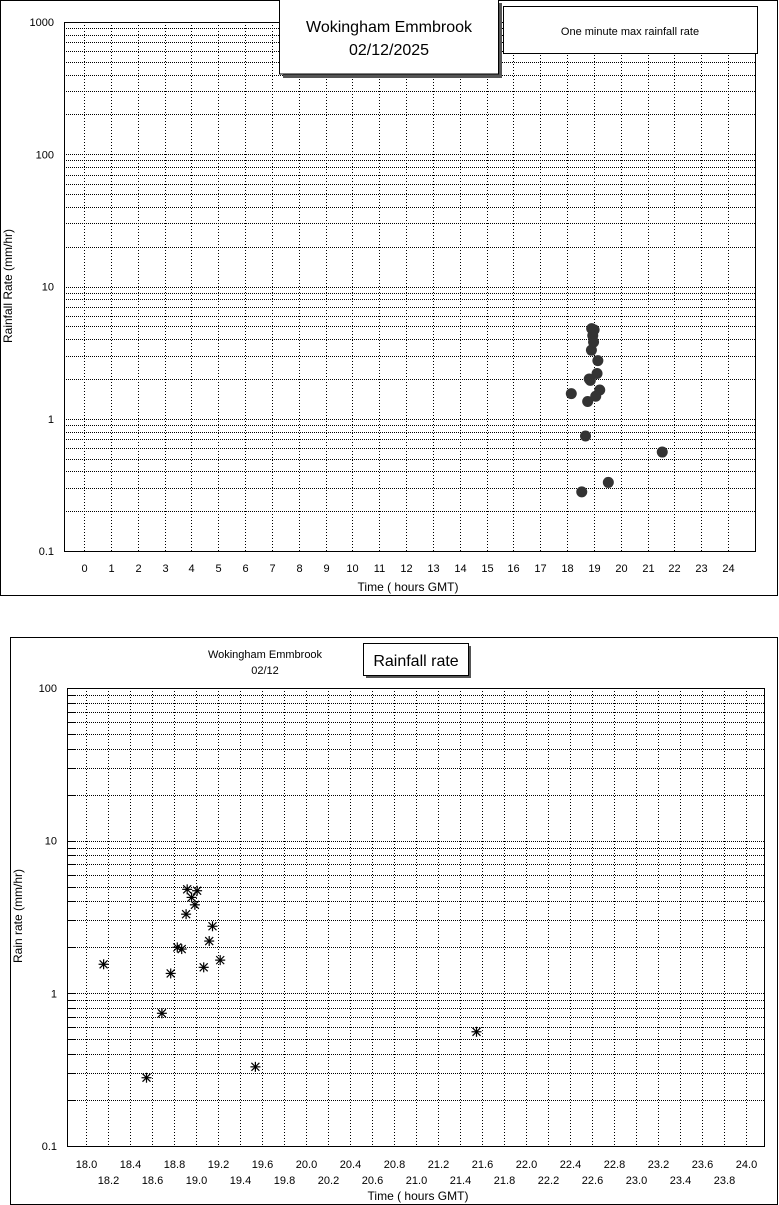 The width and height of the screenshot is (779, 1205). Describe the element at coordinates (487, 569) in the screenshot. I see `x-tick-label: 15` at that location.